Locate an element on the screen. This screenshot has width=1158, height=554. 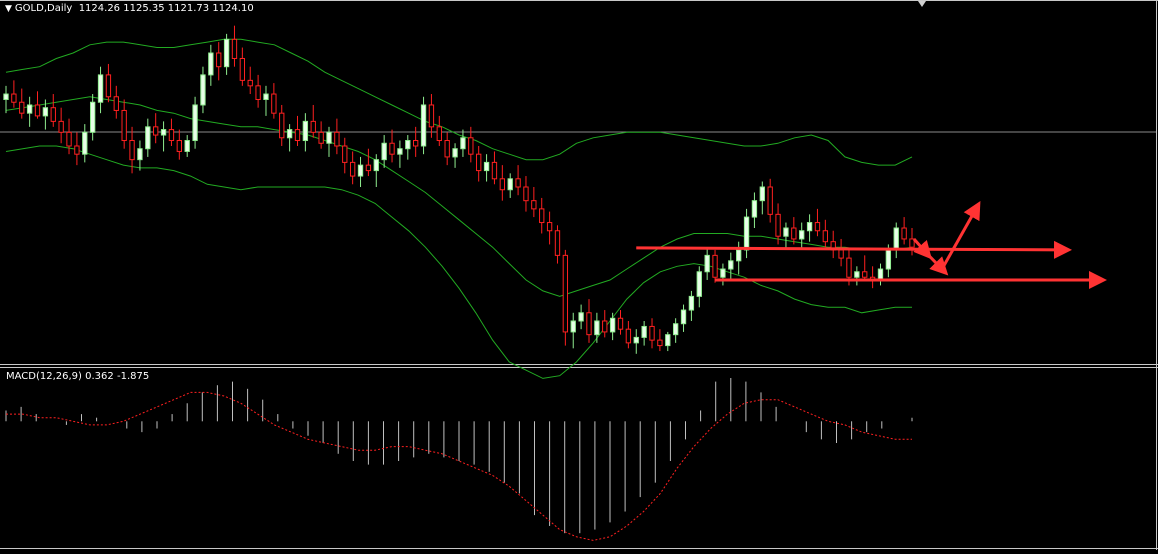
macd-header: MACD(12,26,9) 0.362 -1.875 is located at coordinates (77, 376).